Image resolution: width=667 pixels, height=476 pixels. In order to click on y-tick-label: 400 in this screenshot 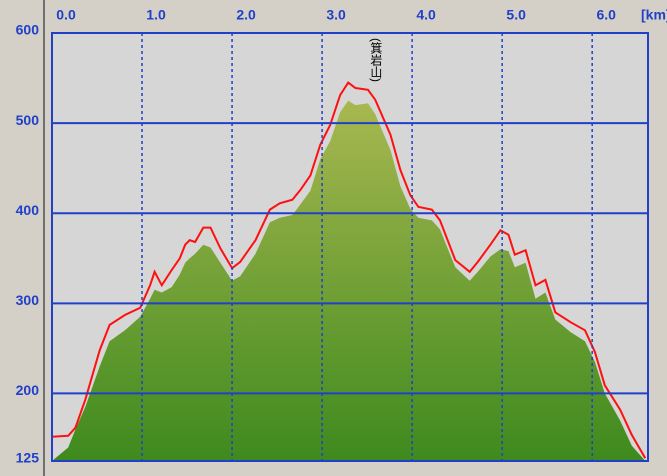, I will do `click(28, 210)`.